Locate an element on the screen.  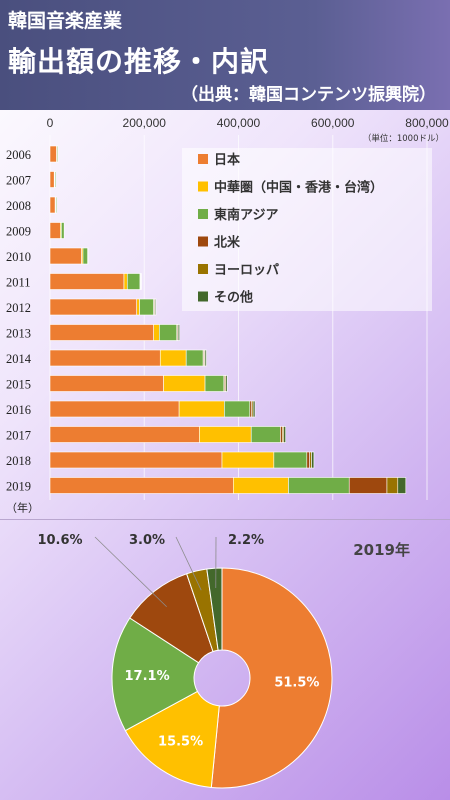
year-label: 2009 is located at coordinates (18, 232).